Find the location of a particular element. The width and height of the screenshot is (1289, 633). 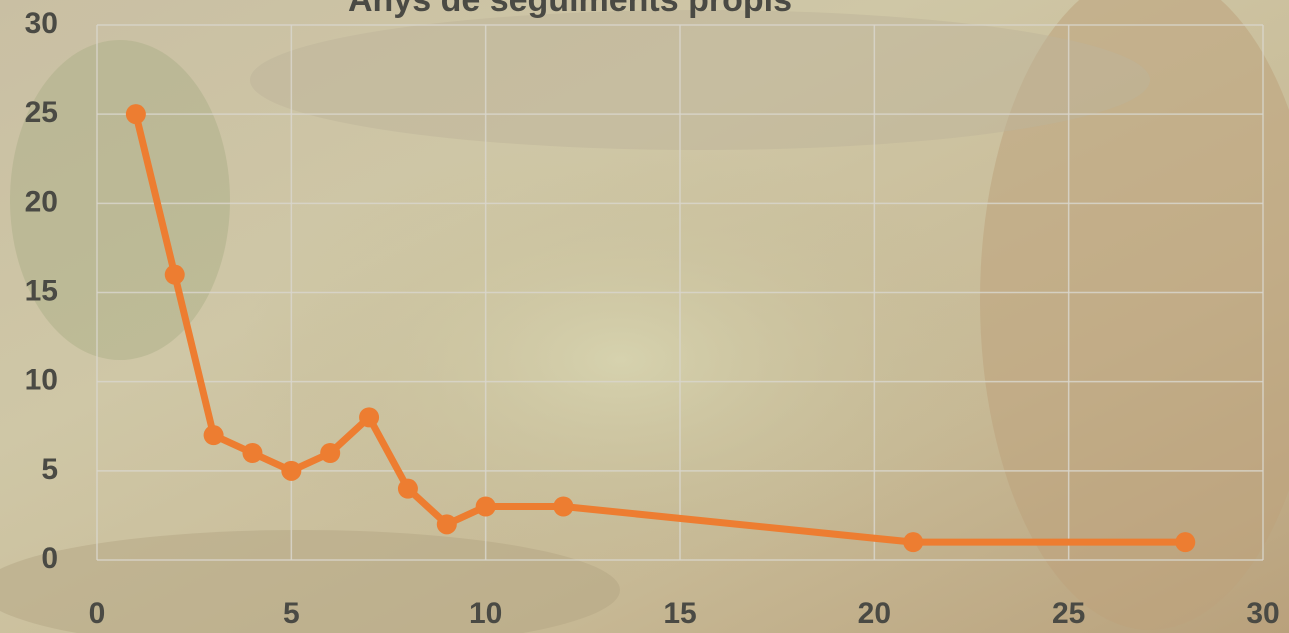

chart-title: Anys de seguiments propis is located at coordinates (570, 9).